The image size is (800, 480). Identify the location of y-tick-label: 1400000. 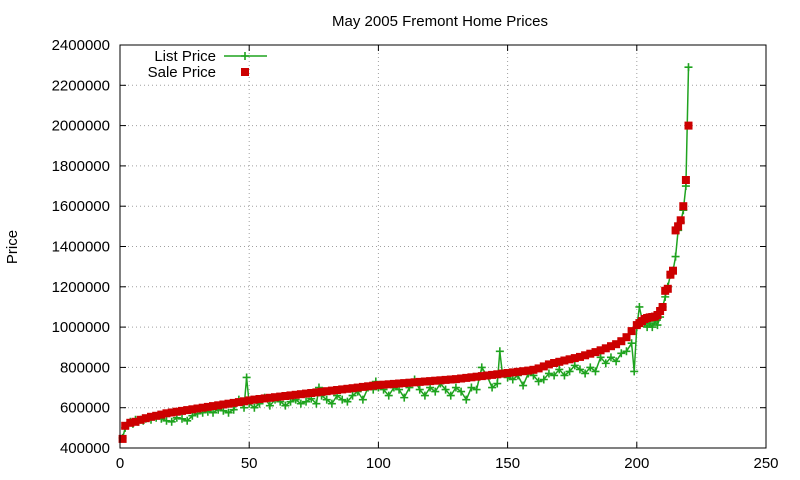
(81, 247).